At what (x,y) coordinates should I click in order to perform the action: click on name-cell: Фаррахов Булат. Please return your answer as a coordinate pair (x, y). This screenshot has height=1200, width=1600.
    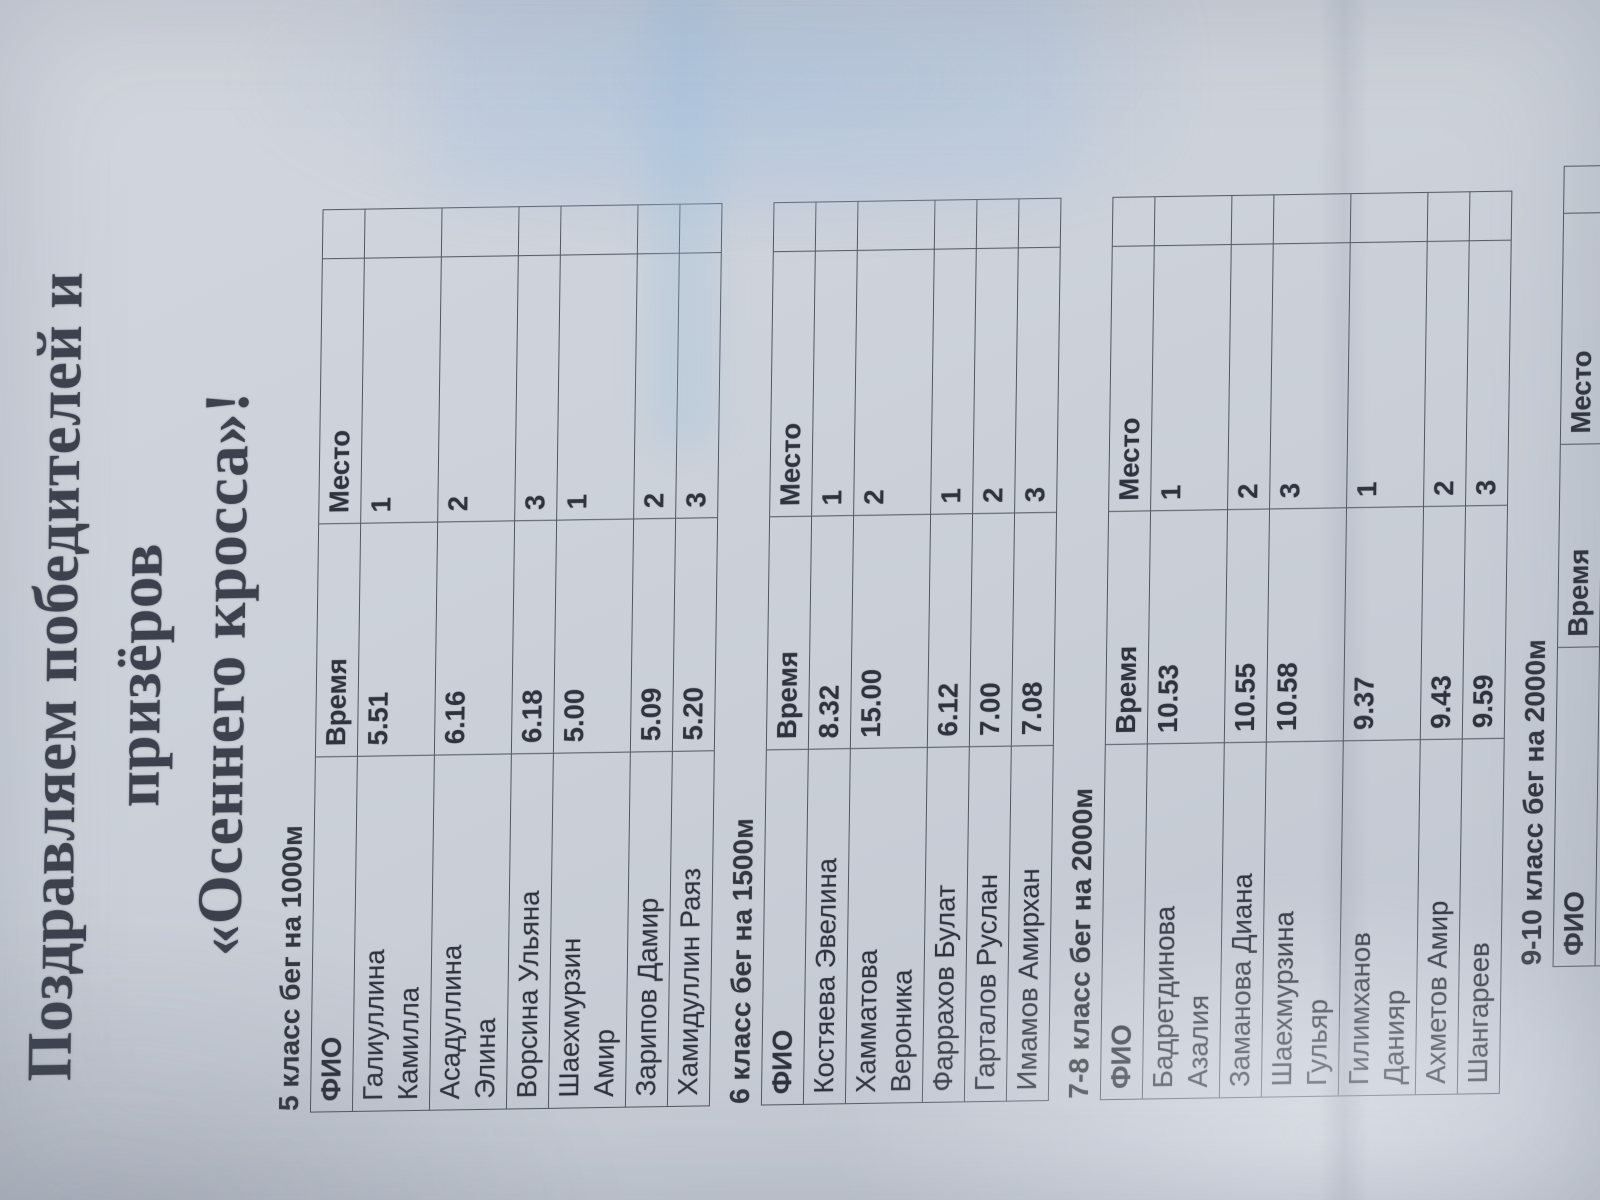
    Looking at the image, I should click on (946, 924).